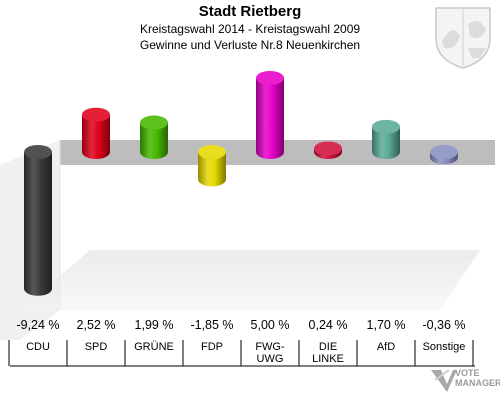 The height and width of the screenshot is (400, 500). Describe the element at coordinates (250, 11) in the screenshot. I see `chart-title: Stadt Rietberg` at that location.